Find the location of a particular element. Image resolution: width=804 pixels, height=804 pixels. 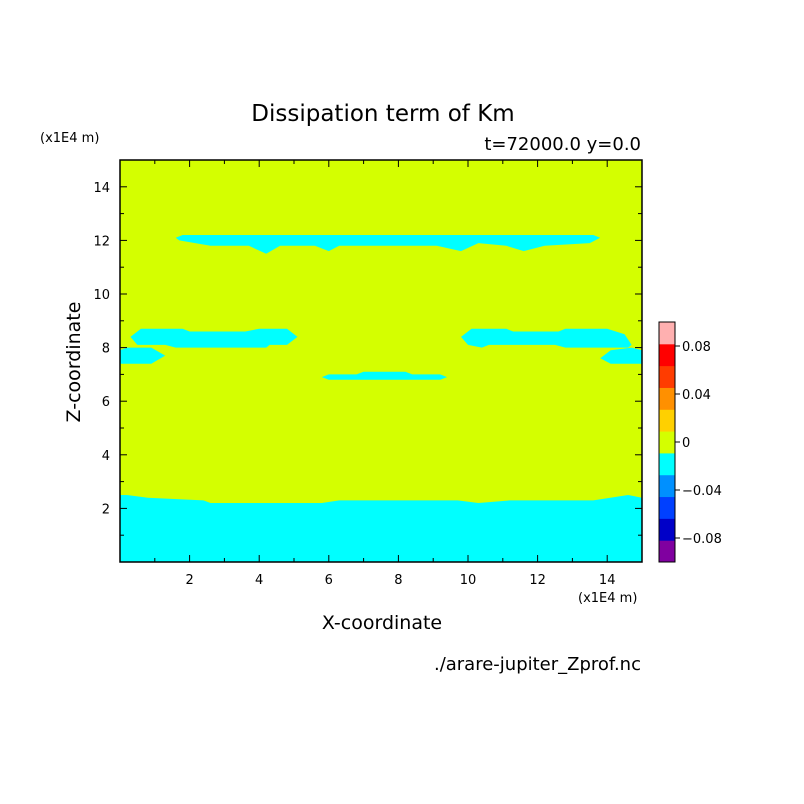

y-tick-label: 6 is located at coordinates (106, 402).